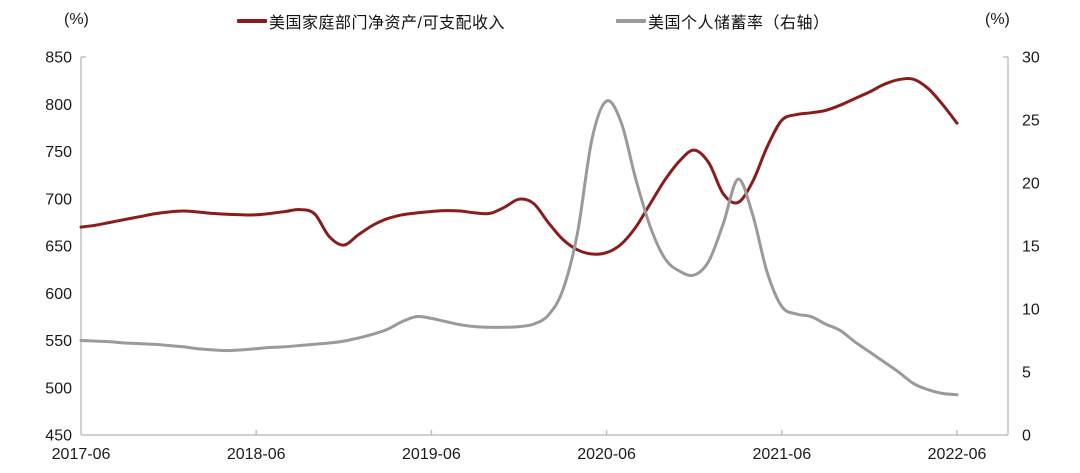 This screenshot has width=1080, height=473. What do you see at coordinates (58, 436) in the screenshot?
I see `left-axis-tick-label: 450` at bounding box center [58, 436].